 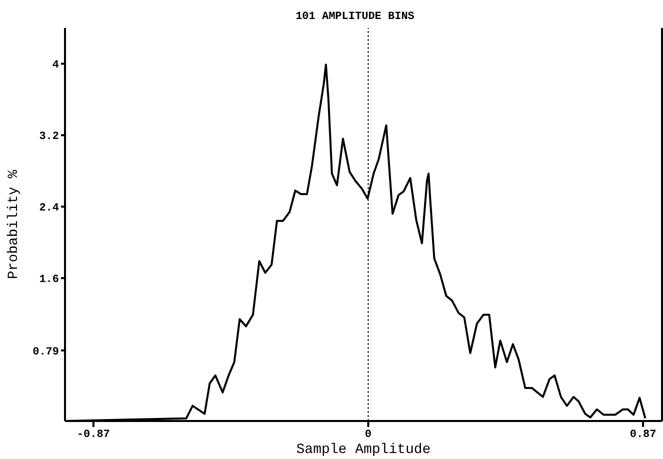 I want to click on x-tick-label: 0.87, so click(x=643, y=434).